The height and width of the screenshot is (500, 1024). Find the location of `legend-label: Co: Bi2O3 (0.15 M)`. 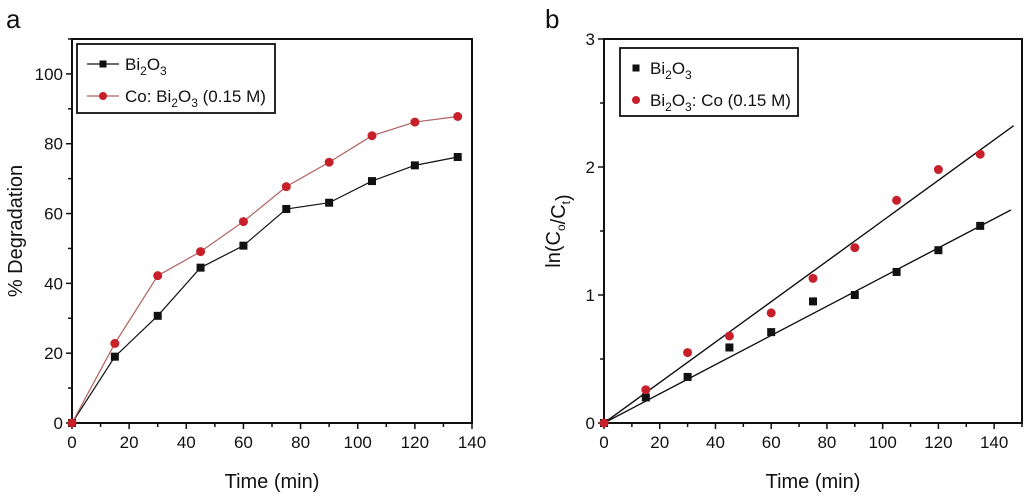

legend-label: Co: Bi2O3 (0.15 M) is located at coordinates (195, 98).